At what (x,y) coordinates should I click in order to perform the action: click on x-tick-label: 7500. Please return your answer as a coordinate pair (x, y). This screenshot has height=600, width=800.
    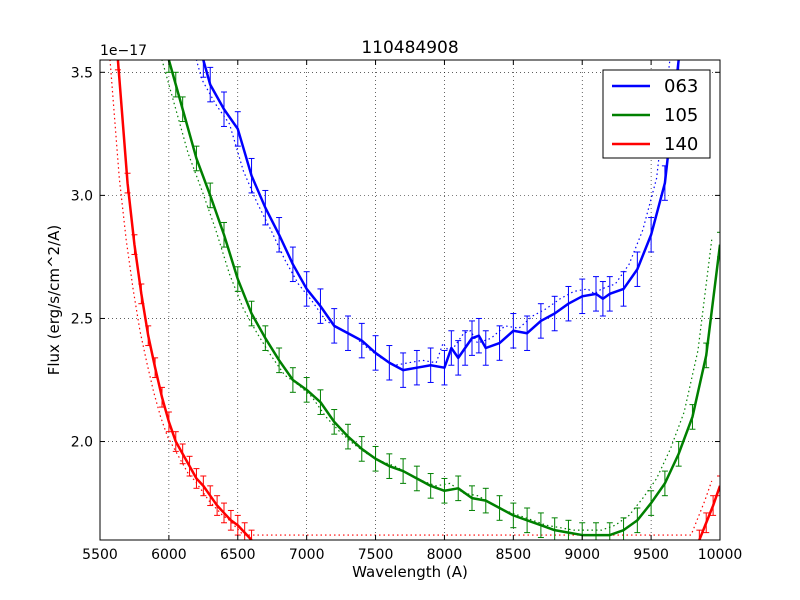
    Looking at the image, I should click on (376, 555).